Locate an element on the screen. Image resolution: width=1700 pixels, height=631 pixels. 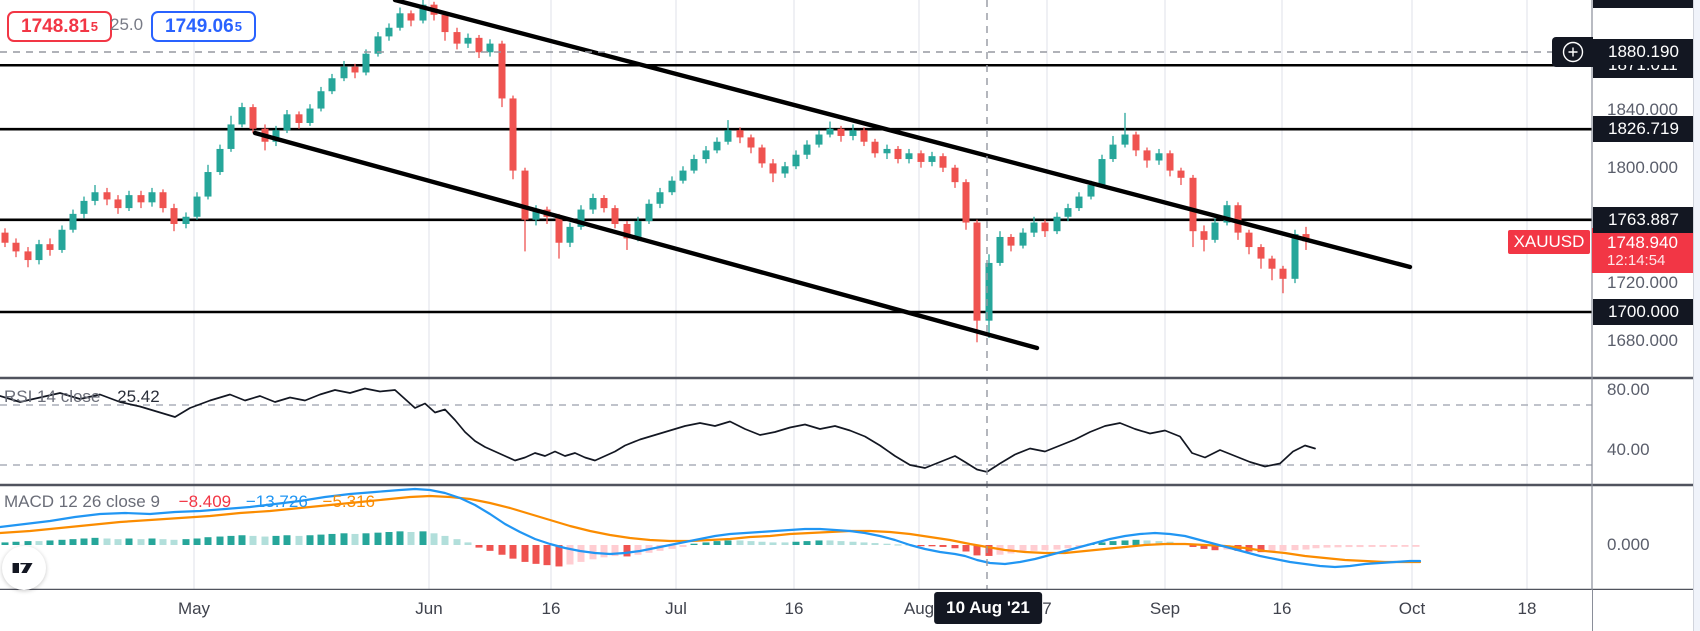
scrollbar-strip is located at coordinates (1696, 315).